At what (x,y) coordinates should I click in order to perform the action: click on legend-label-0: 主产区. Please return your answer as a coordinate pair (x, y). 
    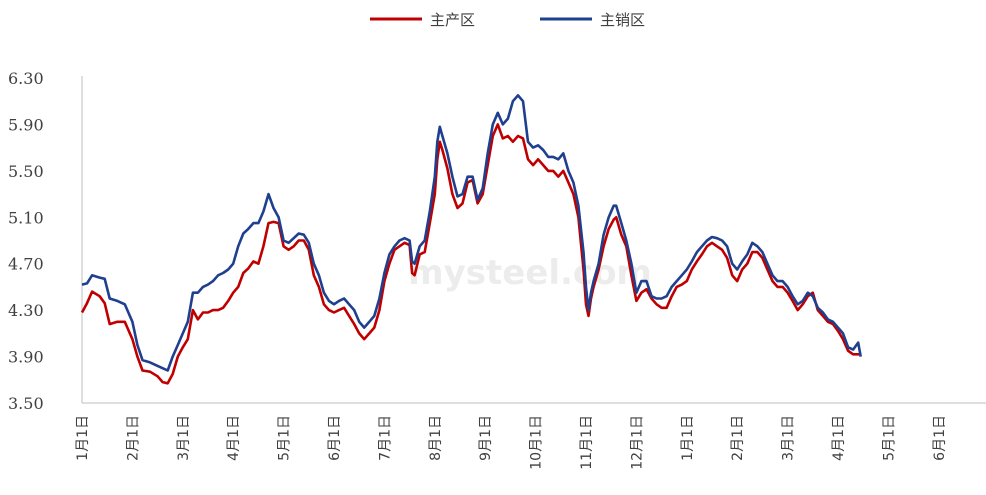
    Looking at the image, I should click on (452, 20).